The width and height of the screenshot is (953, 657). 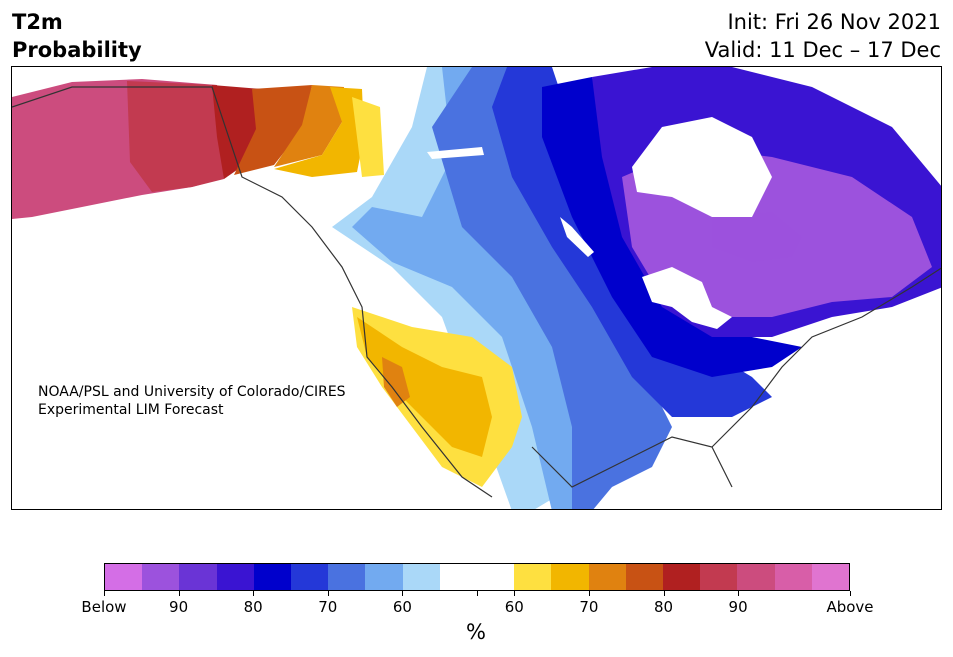 What do you see at coordinates (757, 237) in the screenshot?
I see `region-quebec-core-below-max` at bounding box center [757, 237].